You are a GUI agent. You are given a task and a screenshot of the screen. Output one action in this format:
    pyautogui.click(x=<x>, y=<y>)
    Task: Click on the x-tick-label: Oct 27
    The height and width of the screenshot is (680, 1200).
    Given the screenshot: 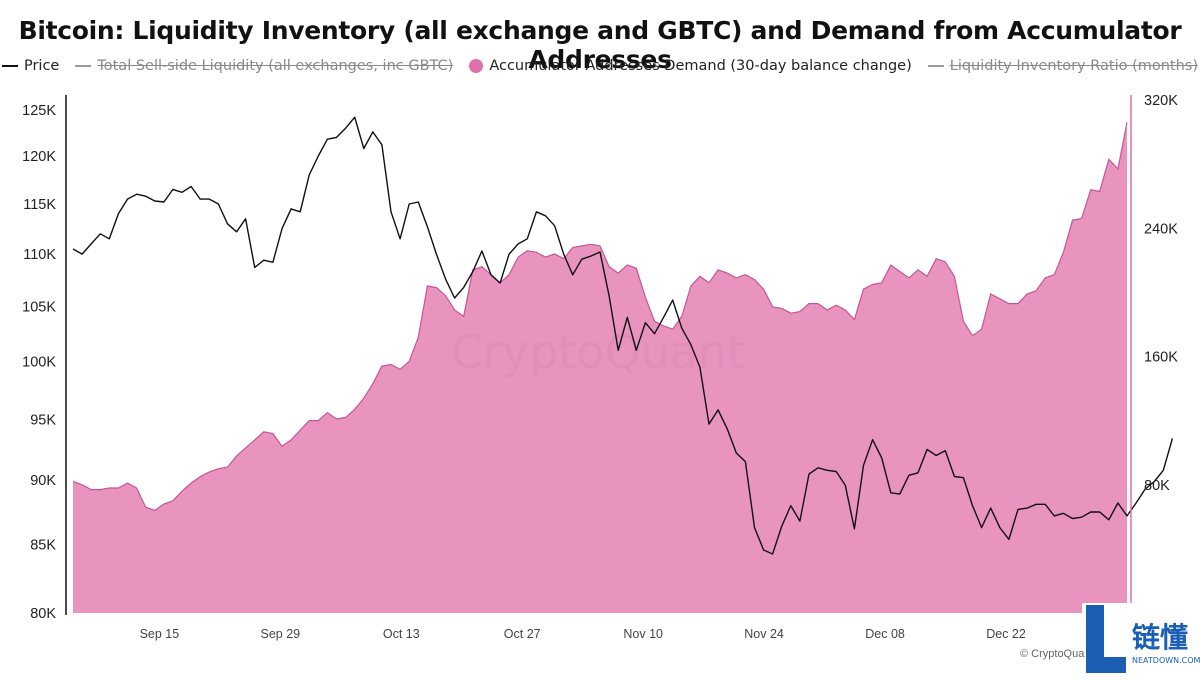 What is the action you would take?
    pyautogui.click(x=522, y=634)
    